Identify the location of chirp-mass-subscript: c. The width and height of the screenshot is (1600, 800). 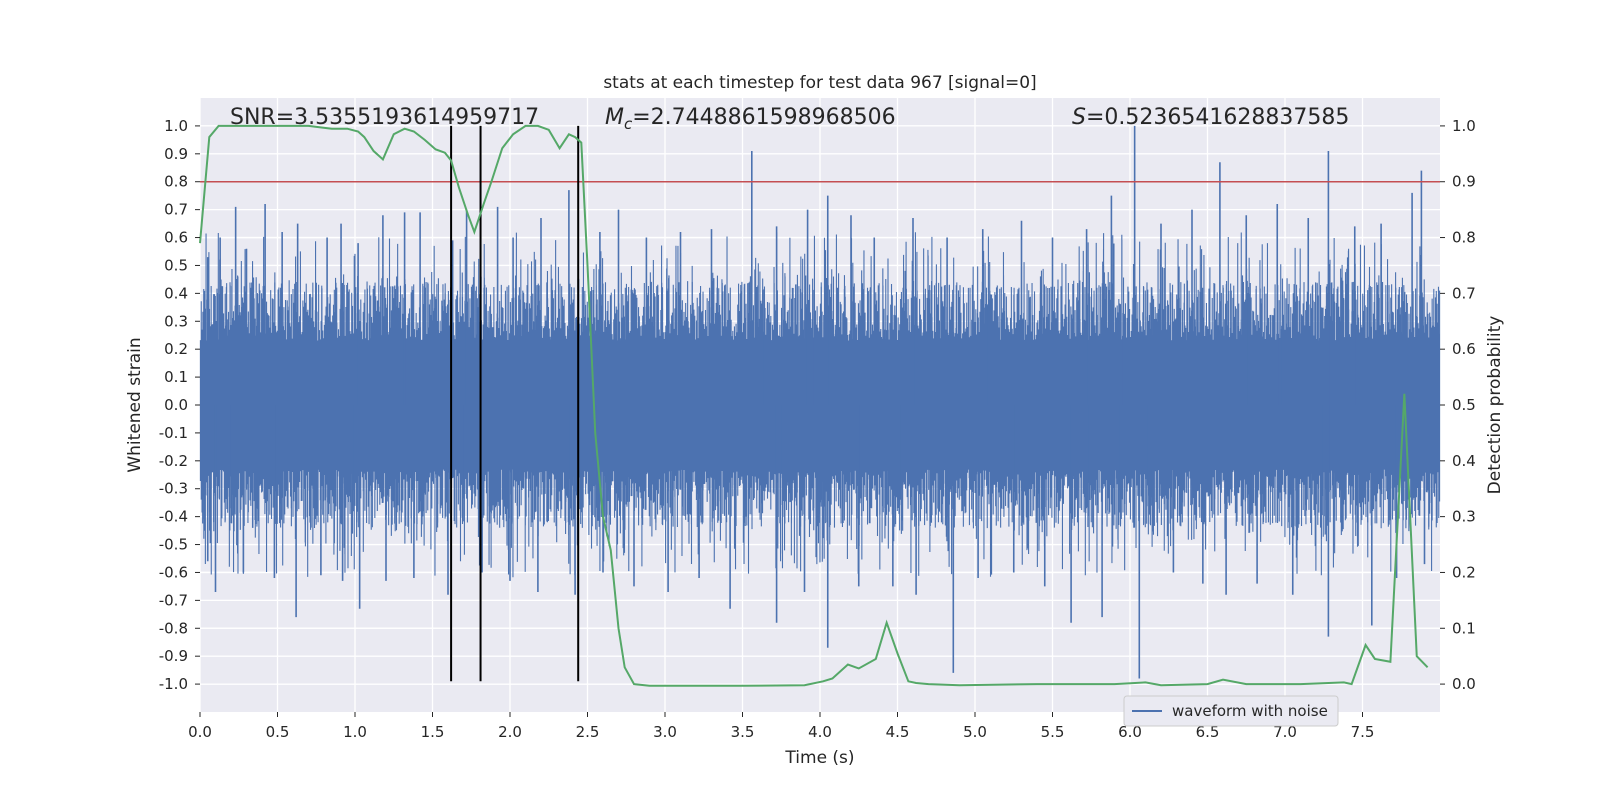
(628, 124).